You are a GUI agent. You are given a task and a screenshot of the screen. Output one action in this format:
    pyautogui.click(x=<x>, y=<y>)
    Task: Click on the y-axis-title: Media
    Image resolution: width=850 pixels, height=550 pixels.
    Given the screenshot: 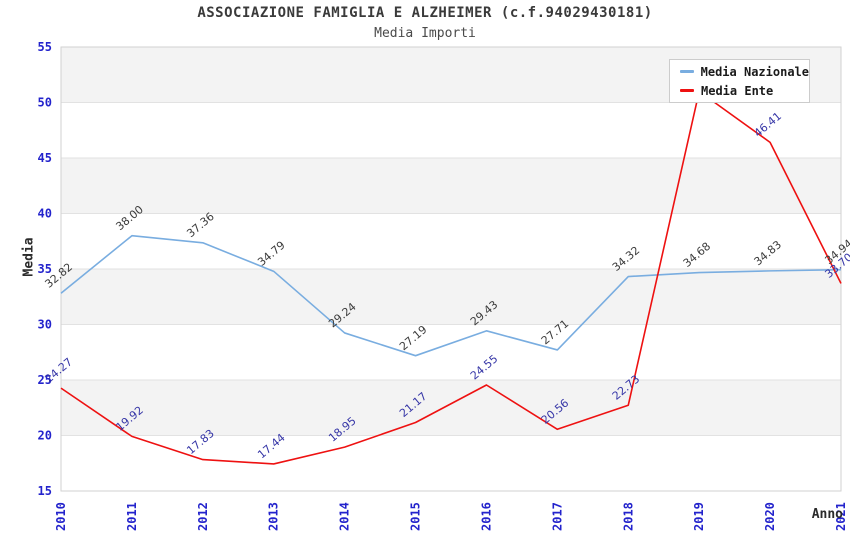 What is the action you would take?
    pyautogui.click(x=29, y=257)
    